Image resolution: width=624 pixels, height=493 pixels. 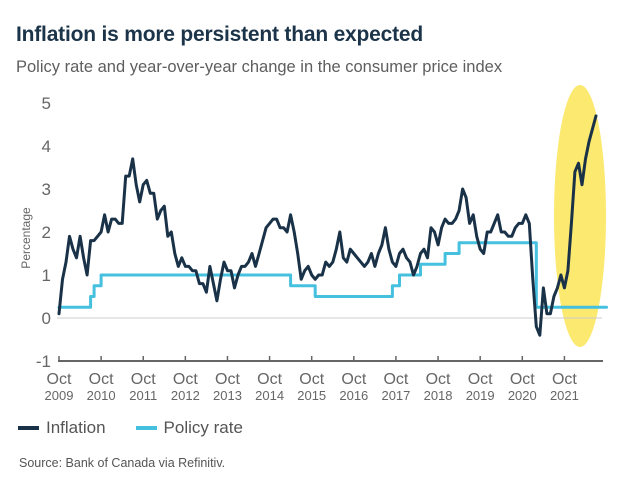 What do you see at coordinates (438, 395) in the screenshot?
I see `x-tick-label-year: 2018` at bounding box center [438, 395].